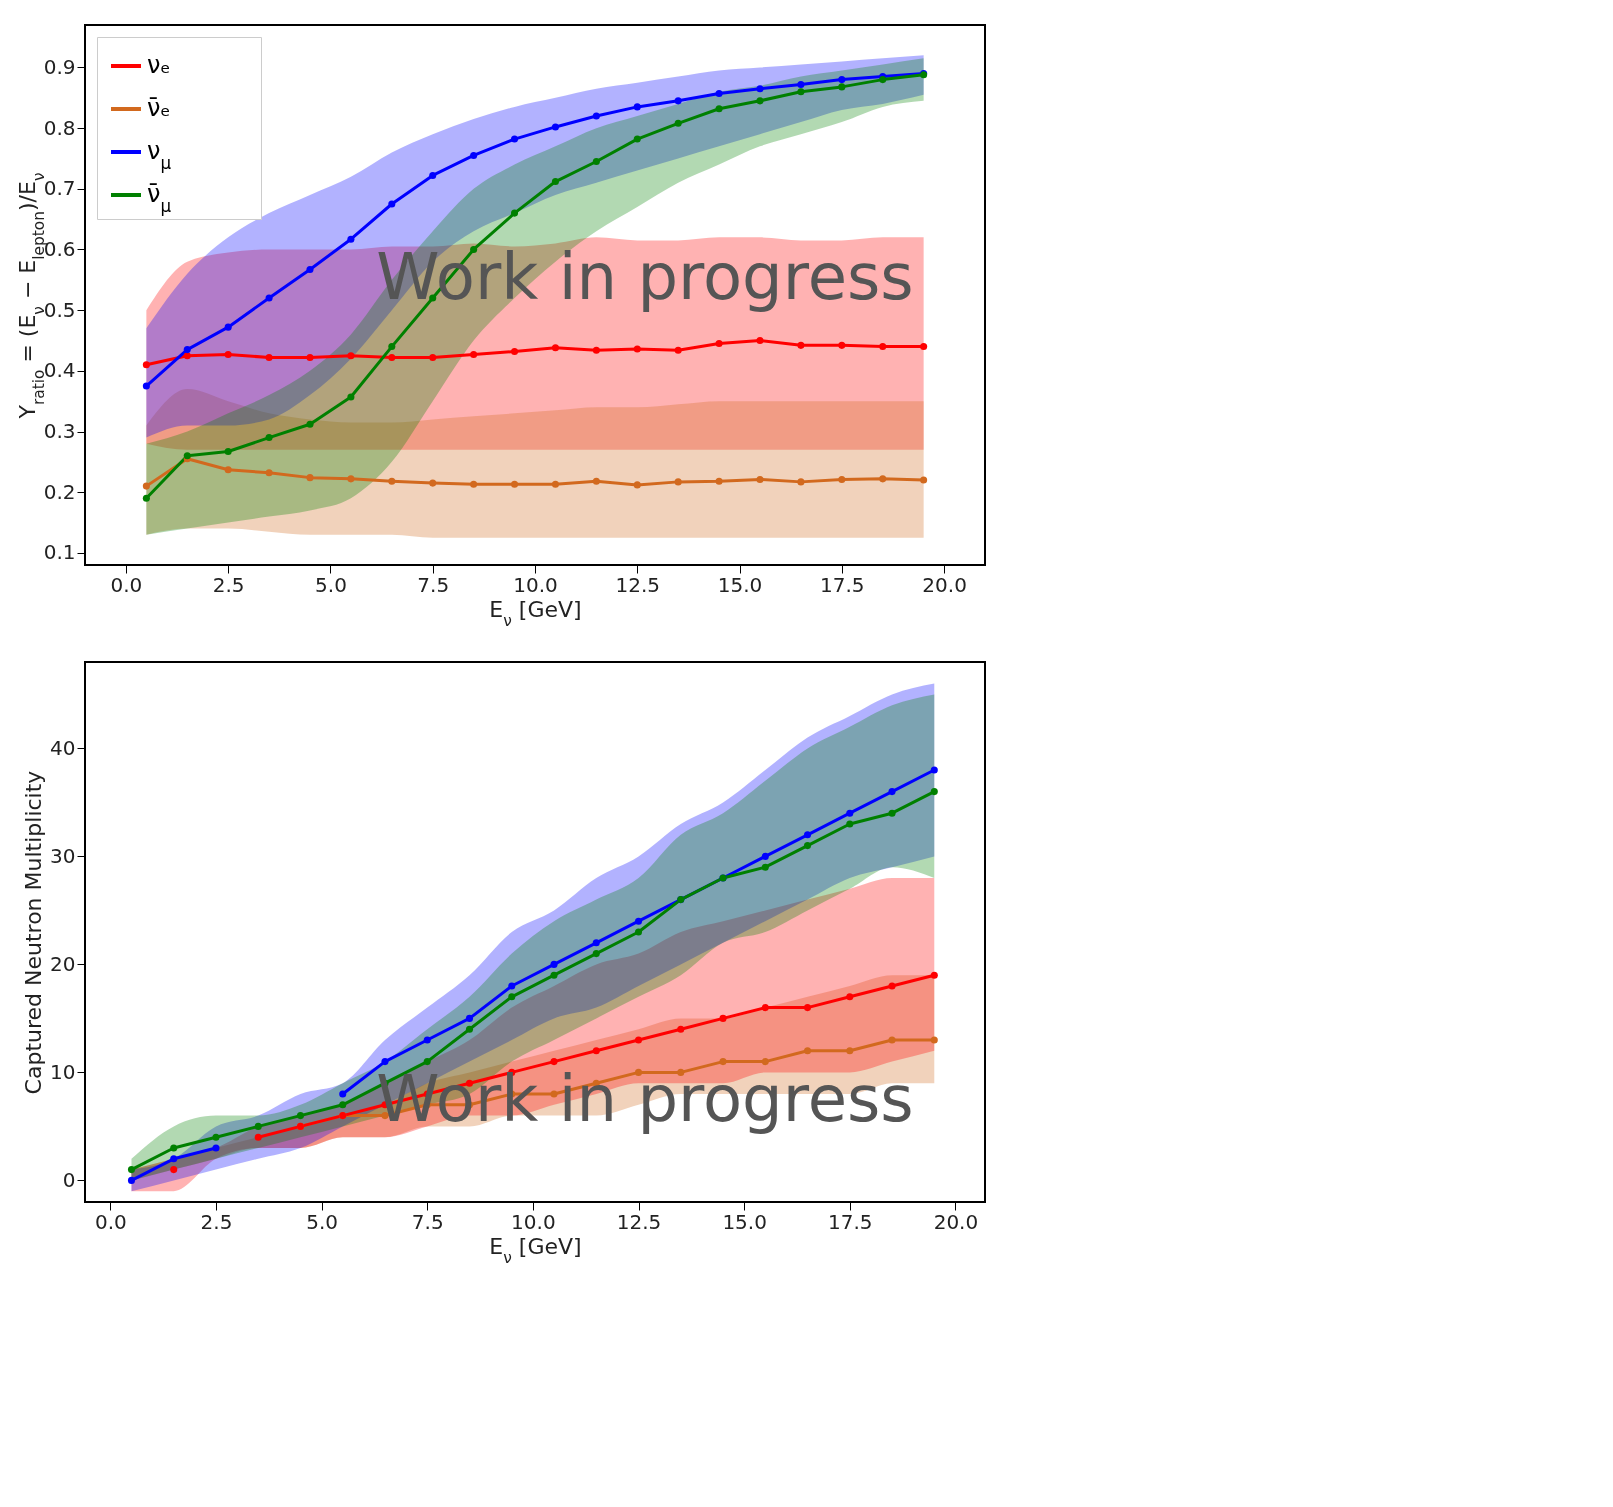 The image size is (1613, 1507). Describe the element at coordinates (159, 65) in the screenshot. I see `legend-label: νₑ` at that location.